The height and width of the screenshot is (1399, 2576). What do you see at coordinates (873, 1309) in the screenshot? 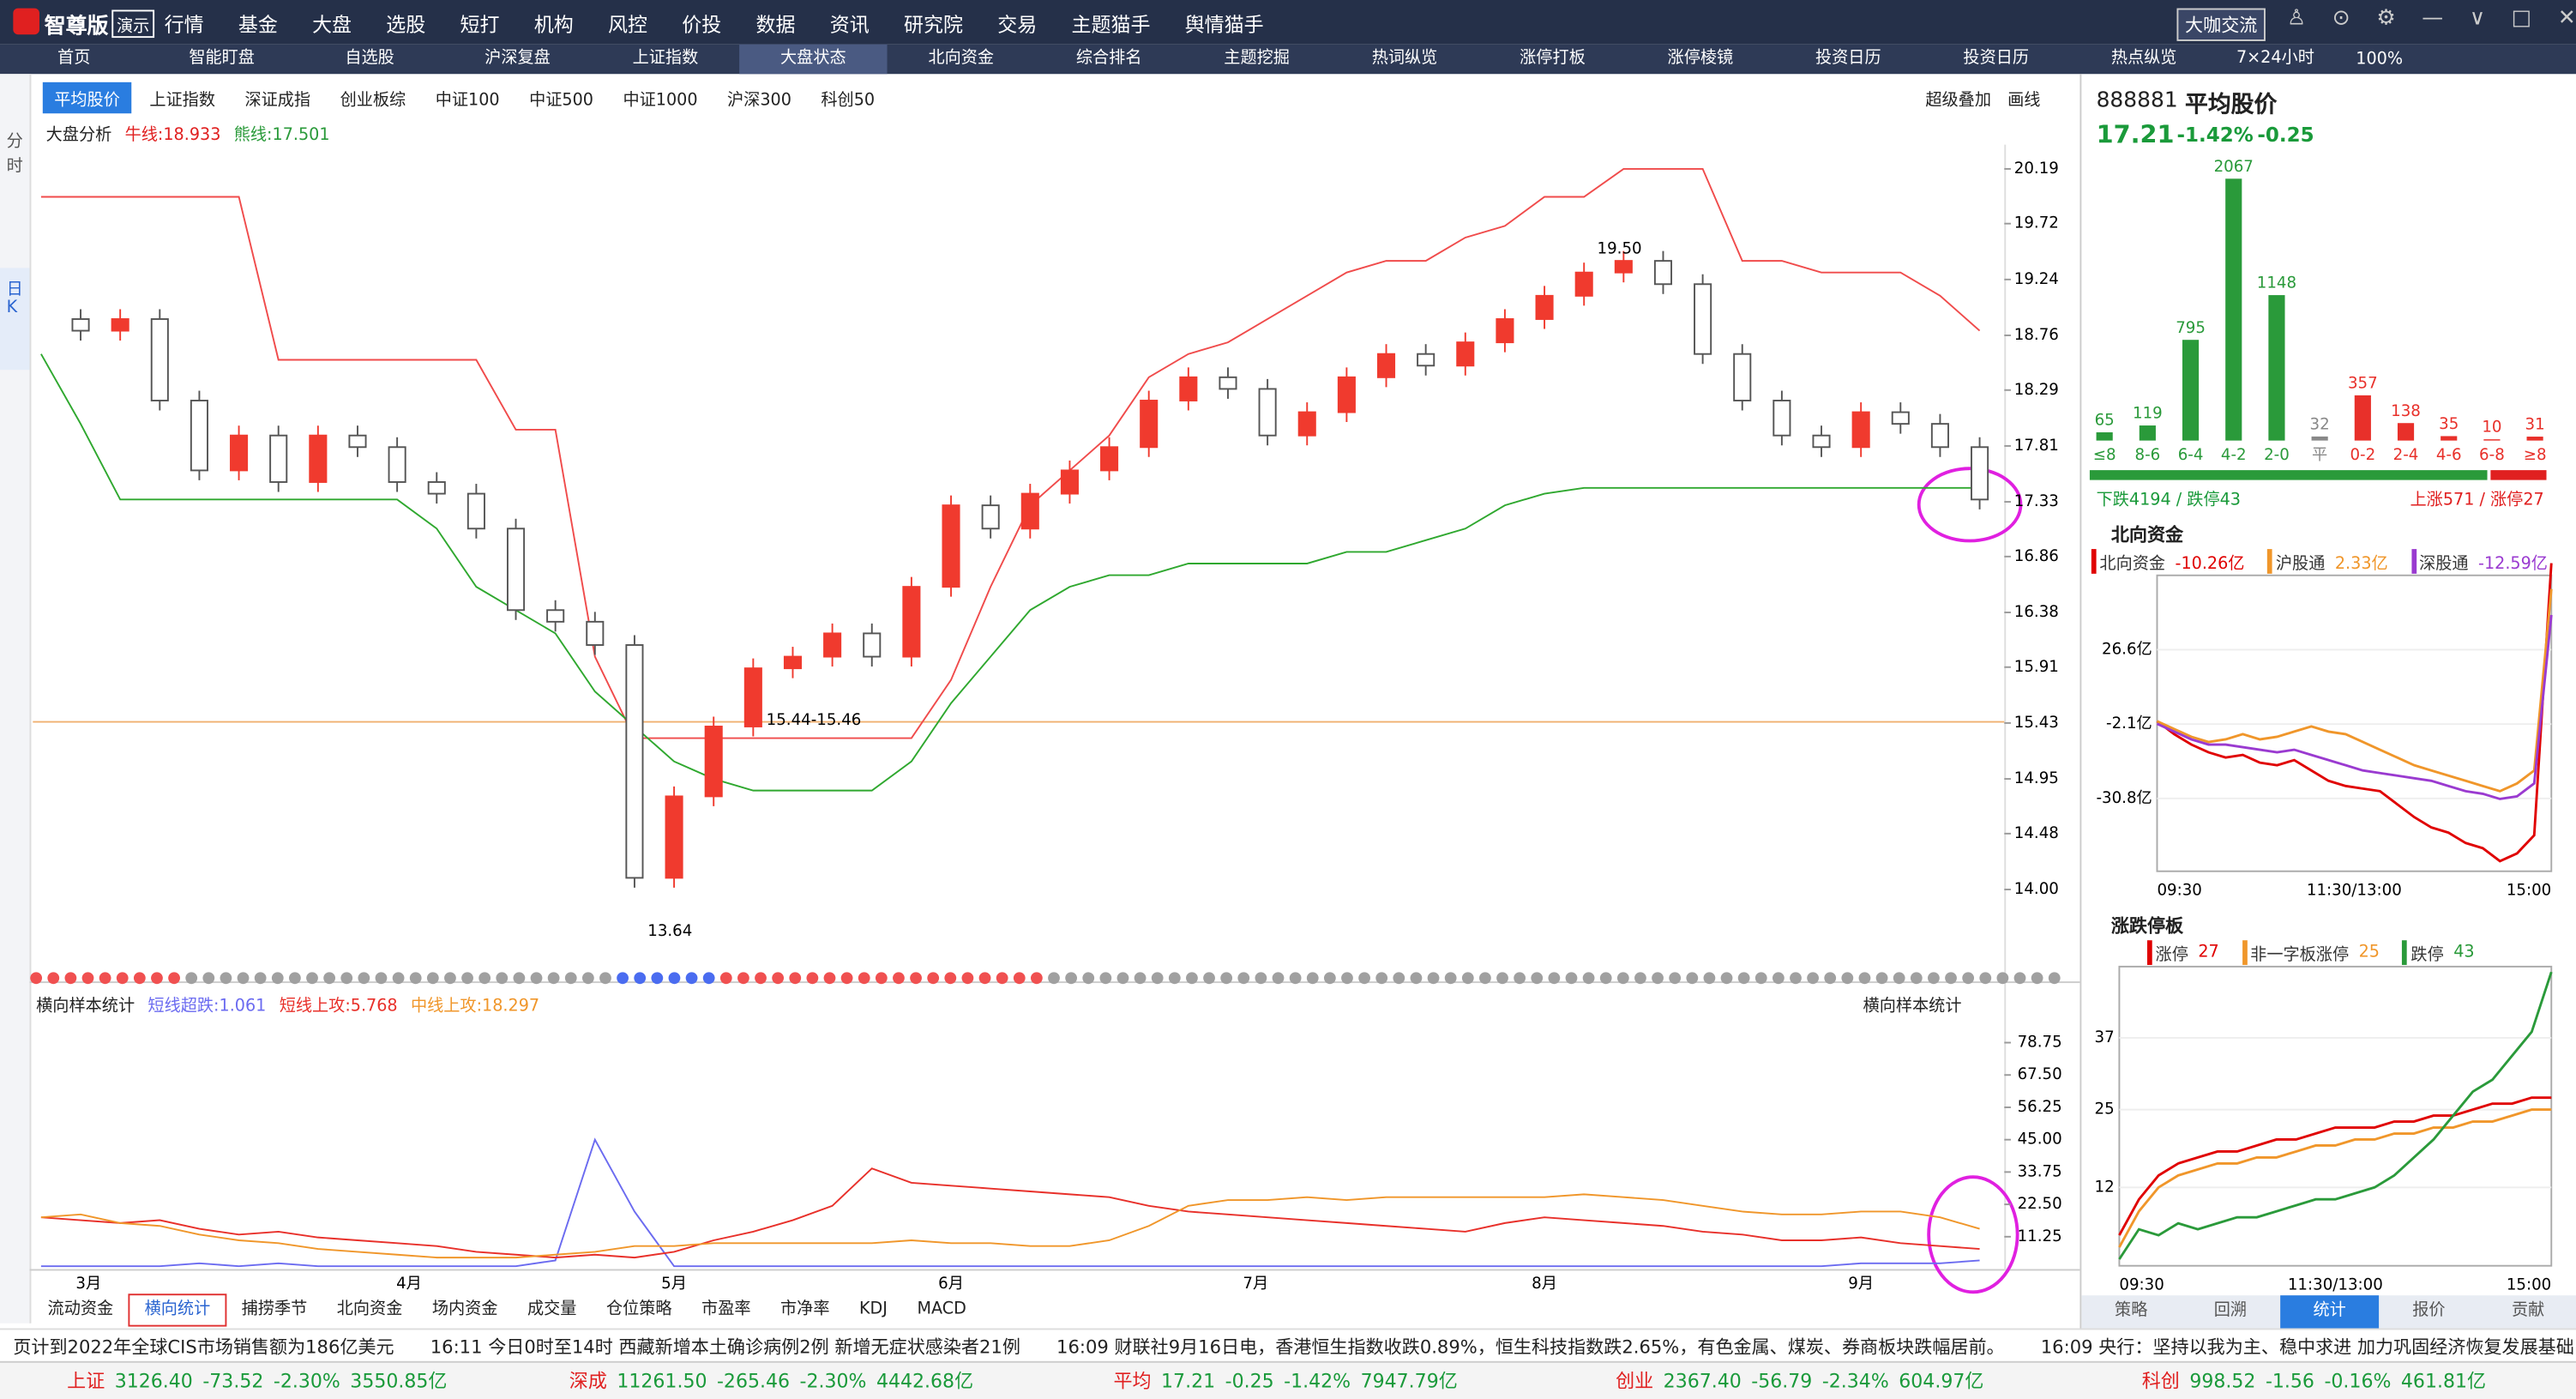
I see `bottom-tab: KDJ` at bounding box center [873, 1309].